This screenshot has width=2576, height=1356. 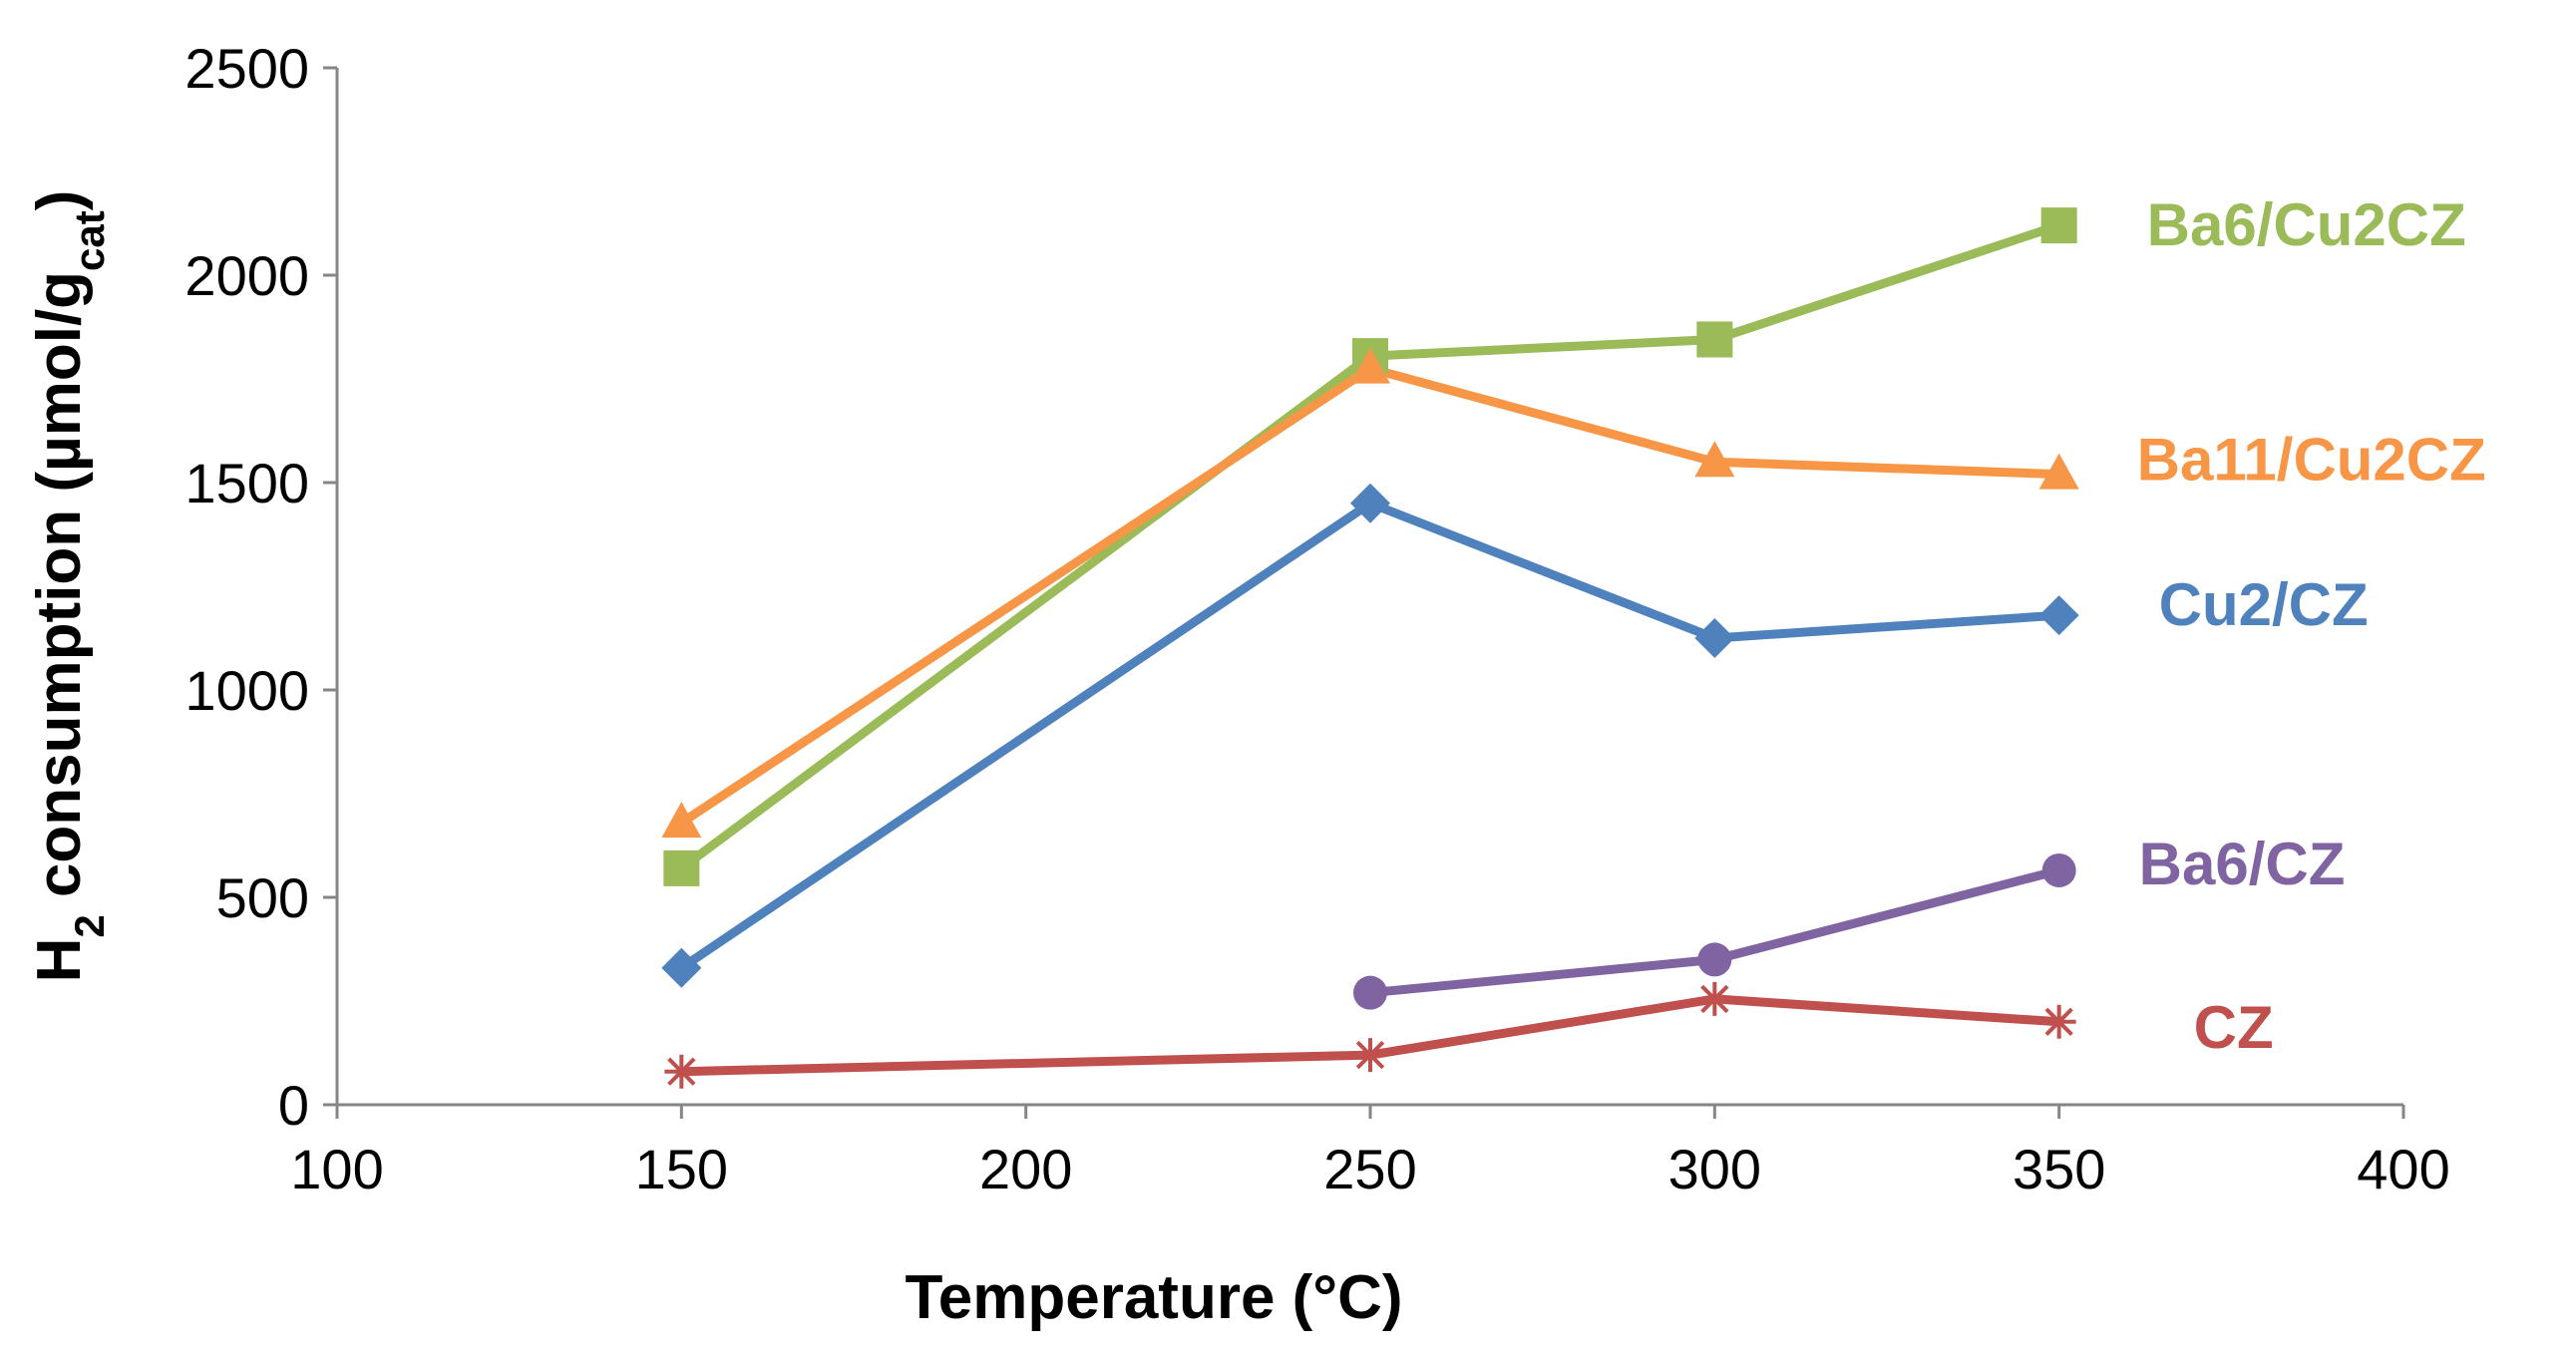 I want to click on x-tick-label: 100, so click(x=336, y=1169).